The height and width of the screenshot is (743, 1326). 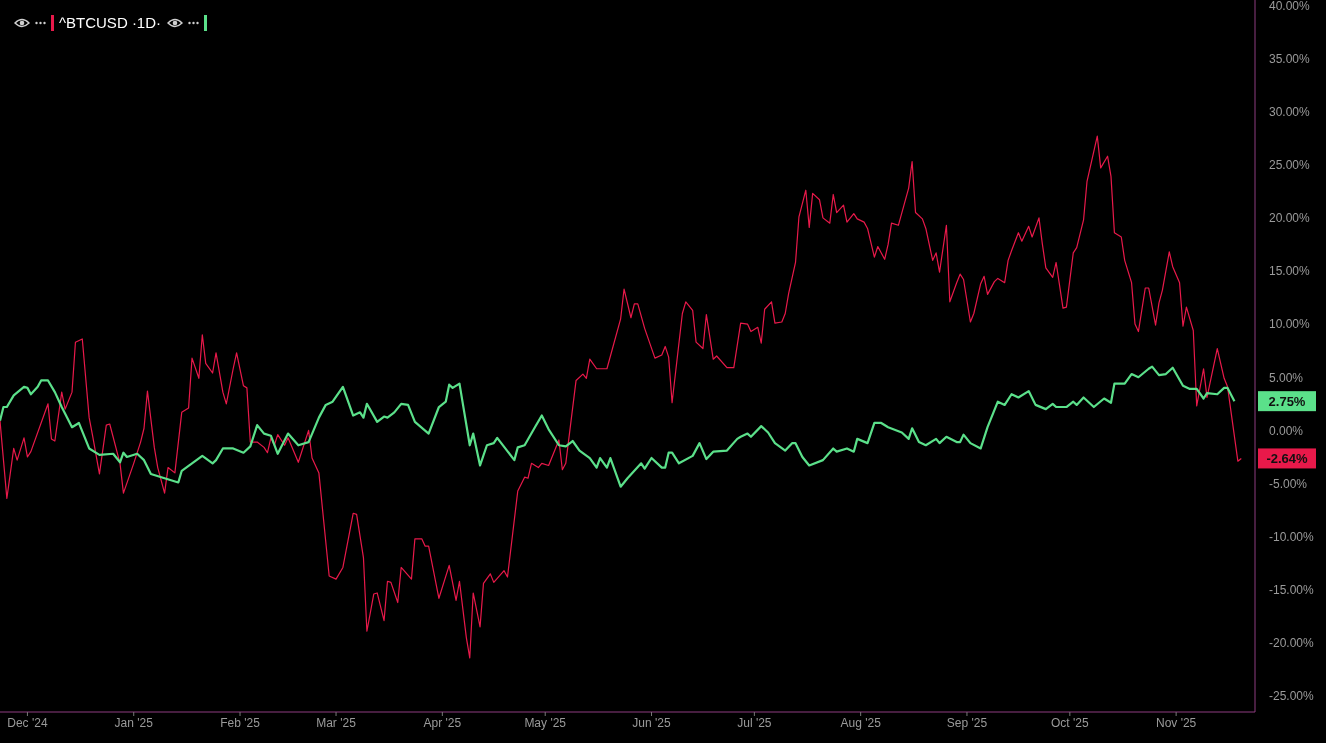 What do you see at coordinates (1290, 6) in the screenshot?
I see `y-tick-label: 40.00%` at bounding box center [1290, 6].